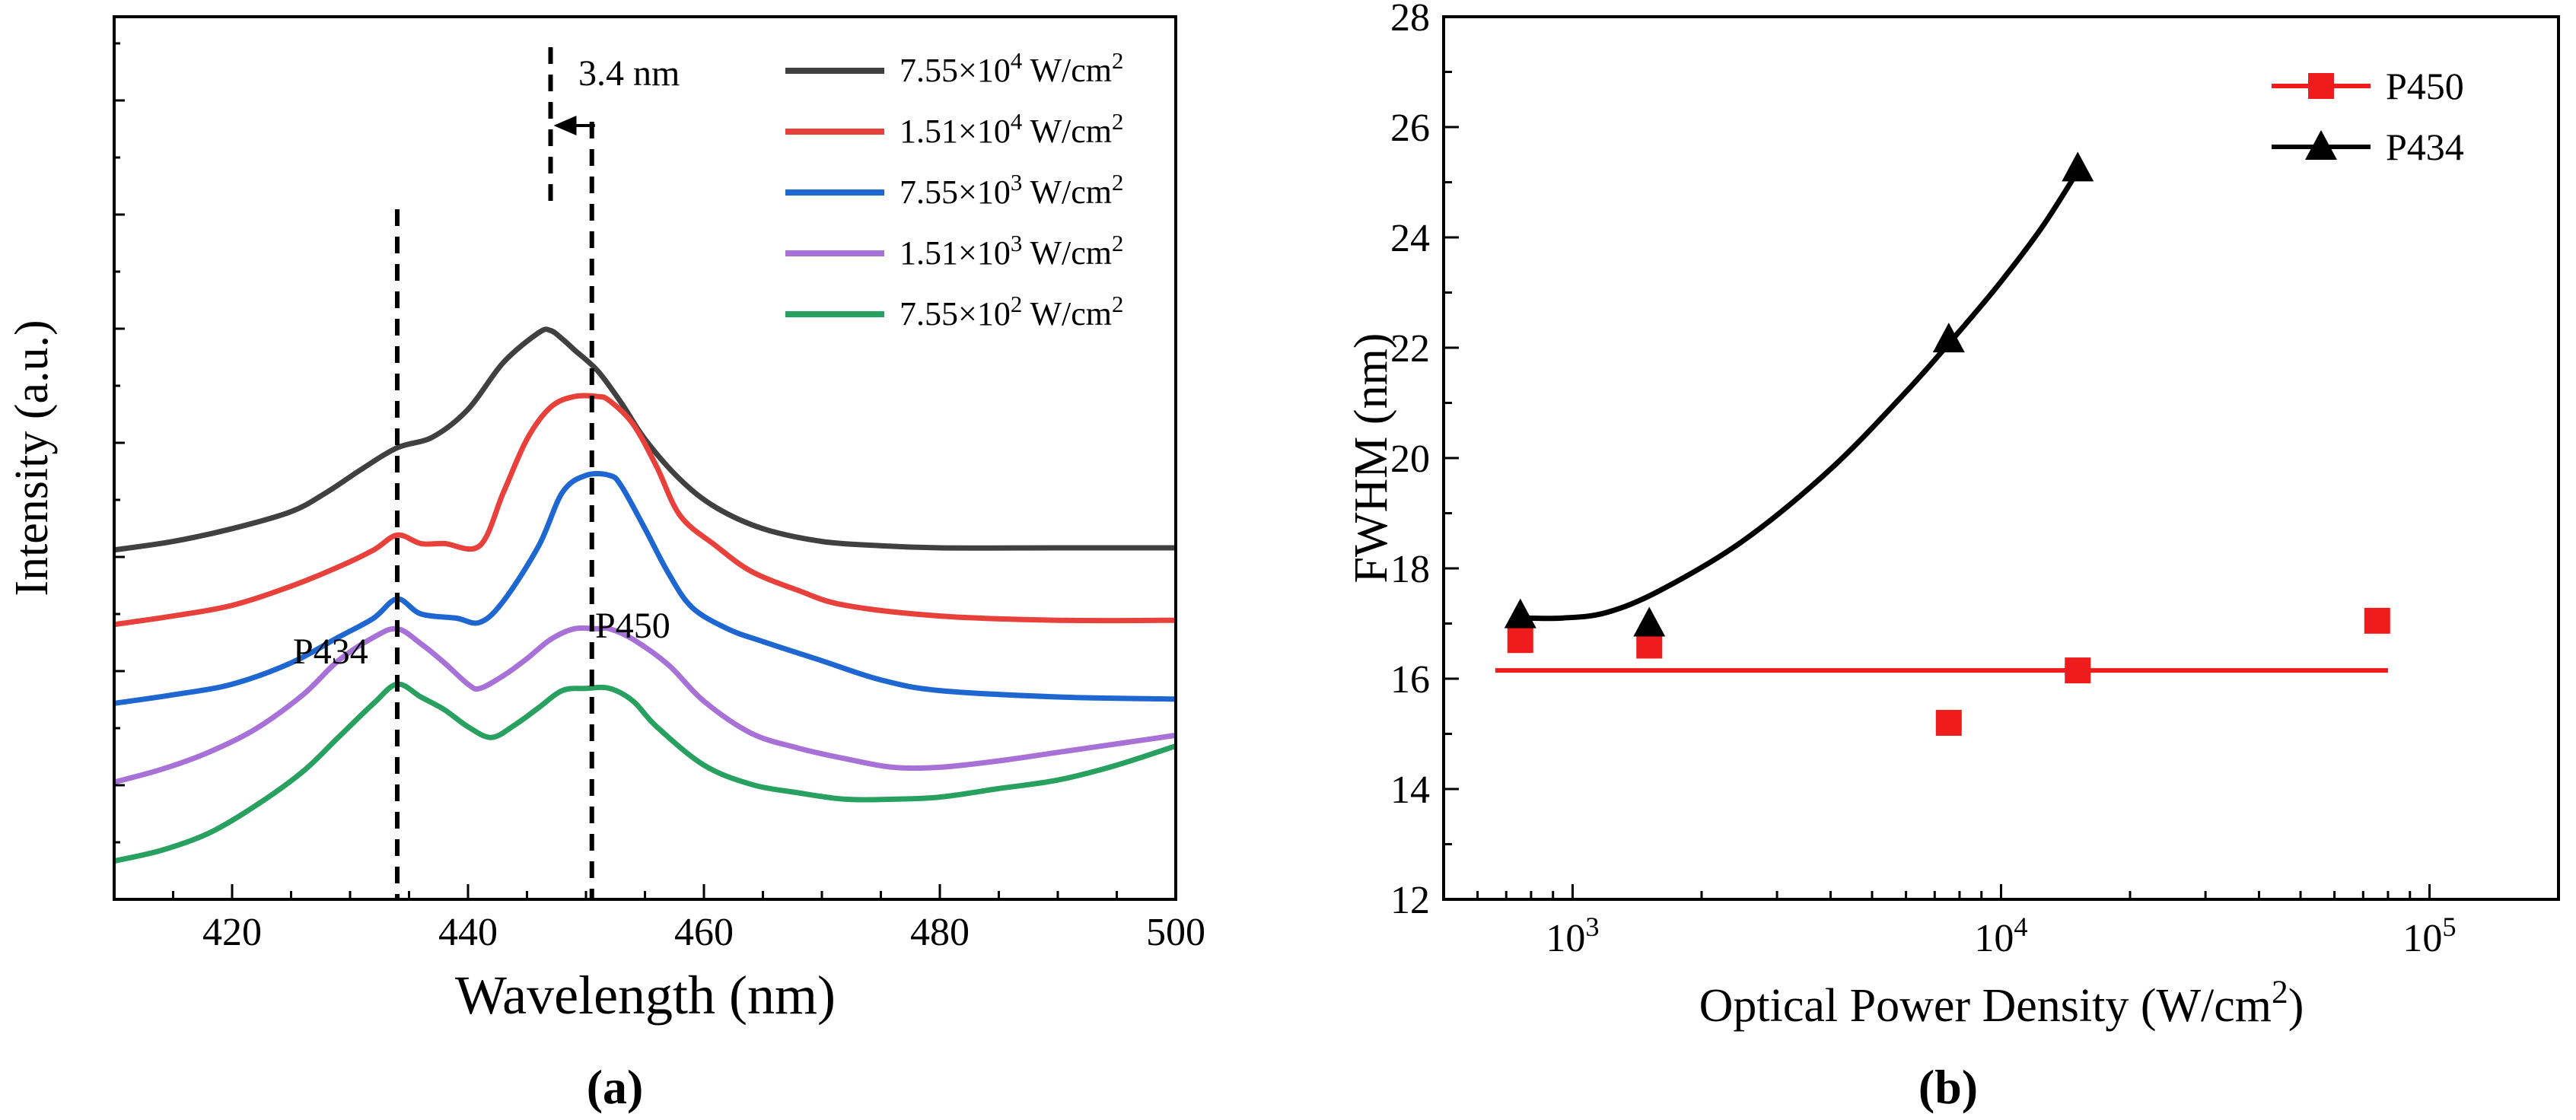 This screenshot has height=1120, width=2576. What do you see at coordinates (2425, 147) in the screenshot?
I see `legend-label-p434: P434` at bounding box center [2425, 147].